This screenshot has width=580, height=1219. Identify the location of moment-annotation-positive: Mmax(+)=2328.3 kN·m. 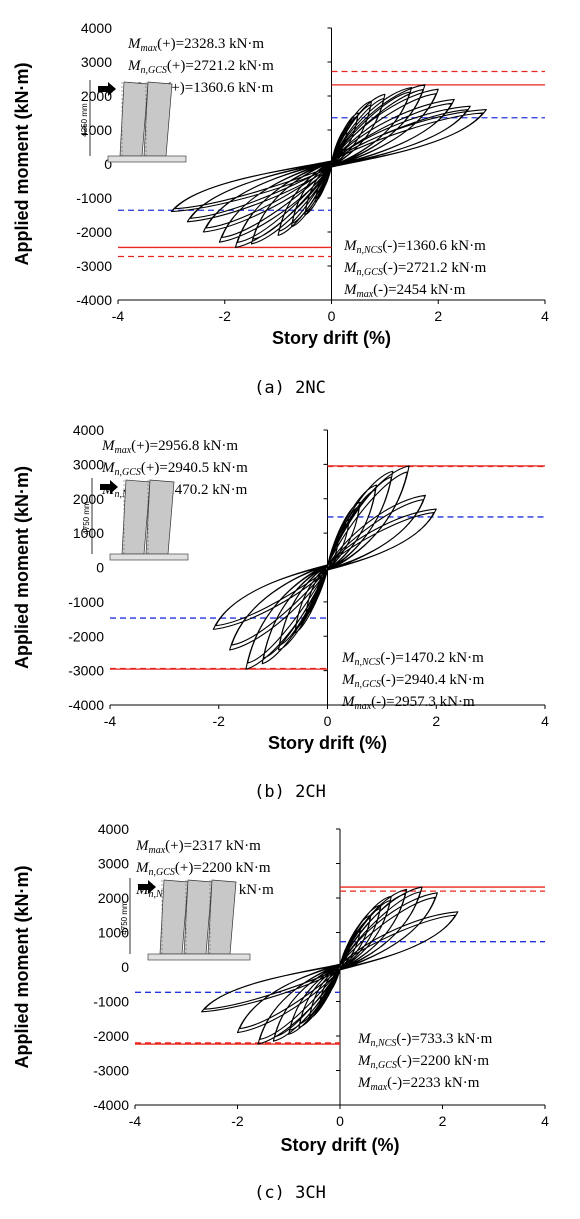
(195, 45).